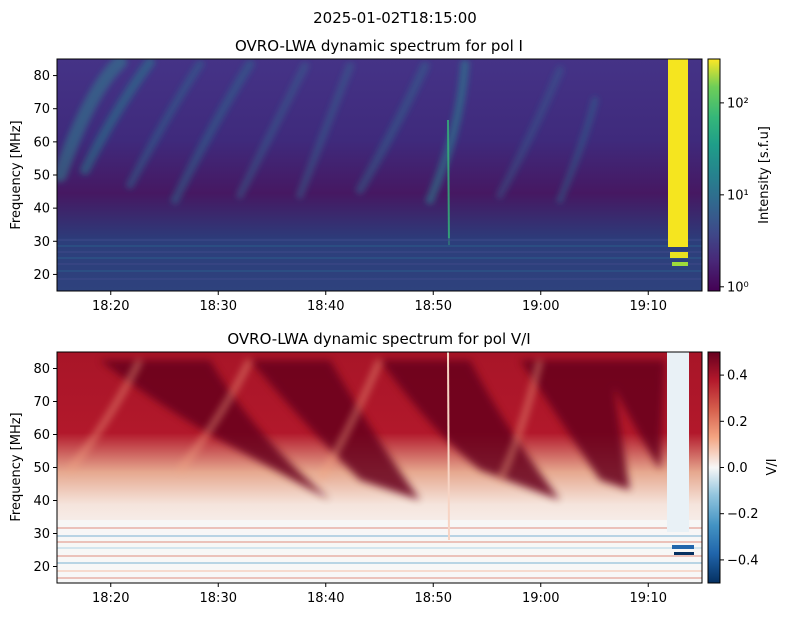 The height and width of the screenshot is (617, 789). What do you see at coordinates (378, 339) in the screenshot?
I see `panel-2-title: OVRO-LWA dynamic spectrum for pol V/I` at bounding box center [378, 339].